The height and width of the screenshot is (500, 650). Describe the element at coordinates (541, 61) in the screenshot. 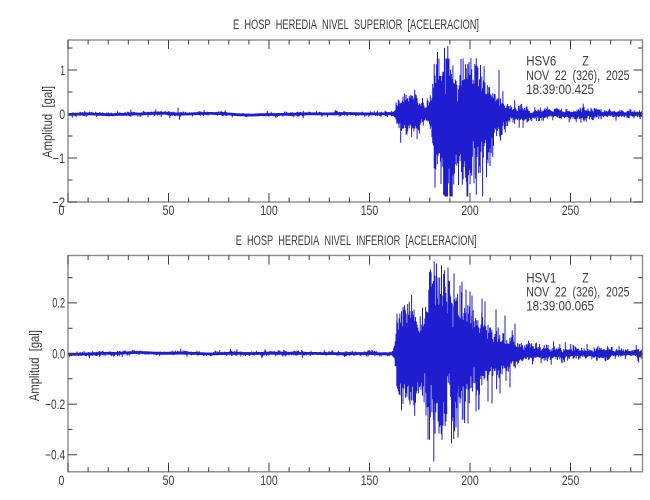

I see `svg-text: HSV6` at that location.